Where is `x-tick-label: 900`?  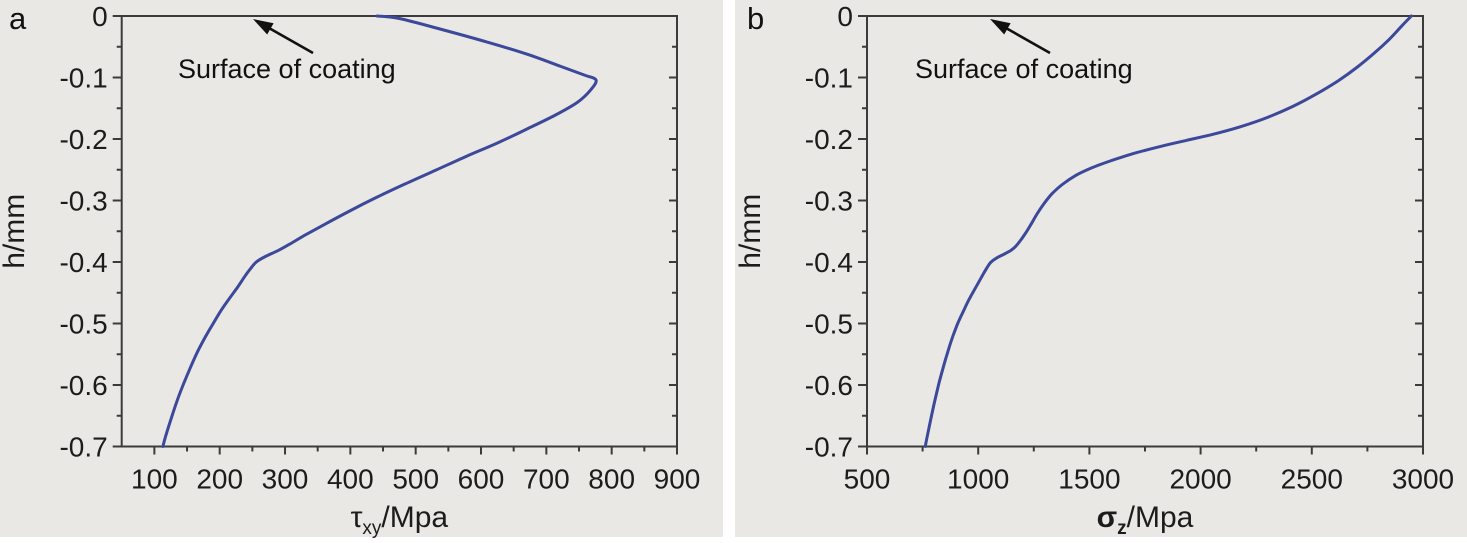
x-tick-label: 900 is located at coordinates (677, 479).